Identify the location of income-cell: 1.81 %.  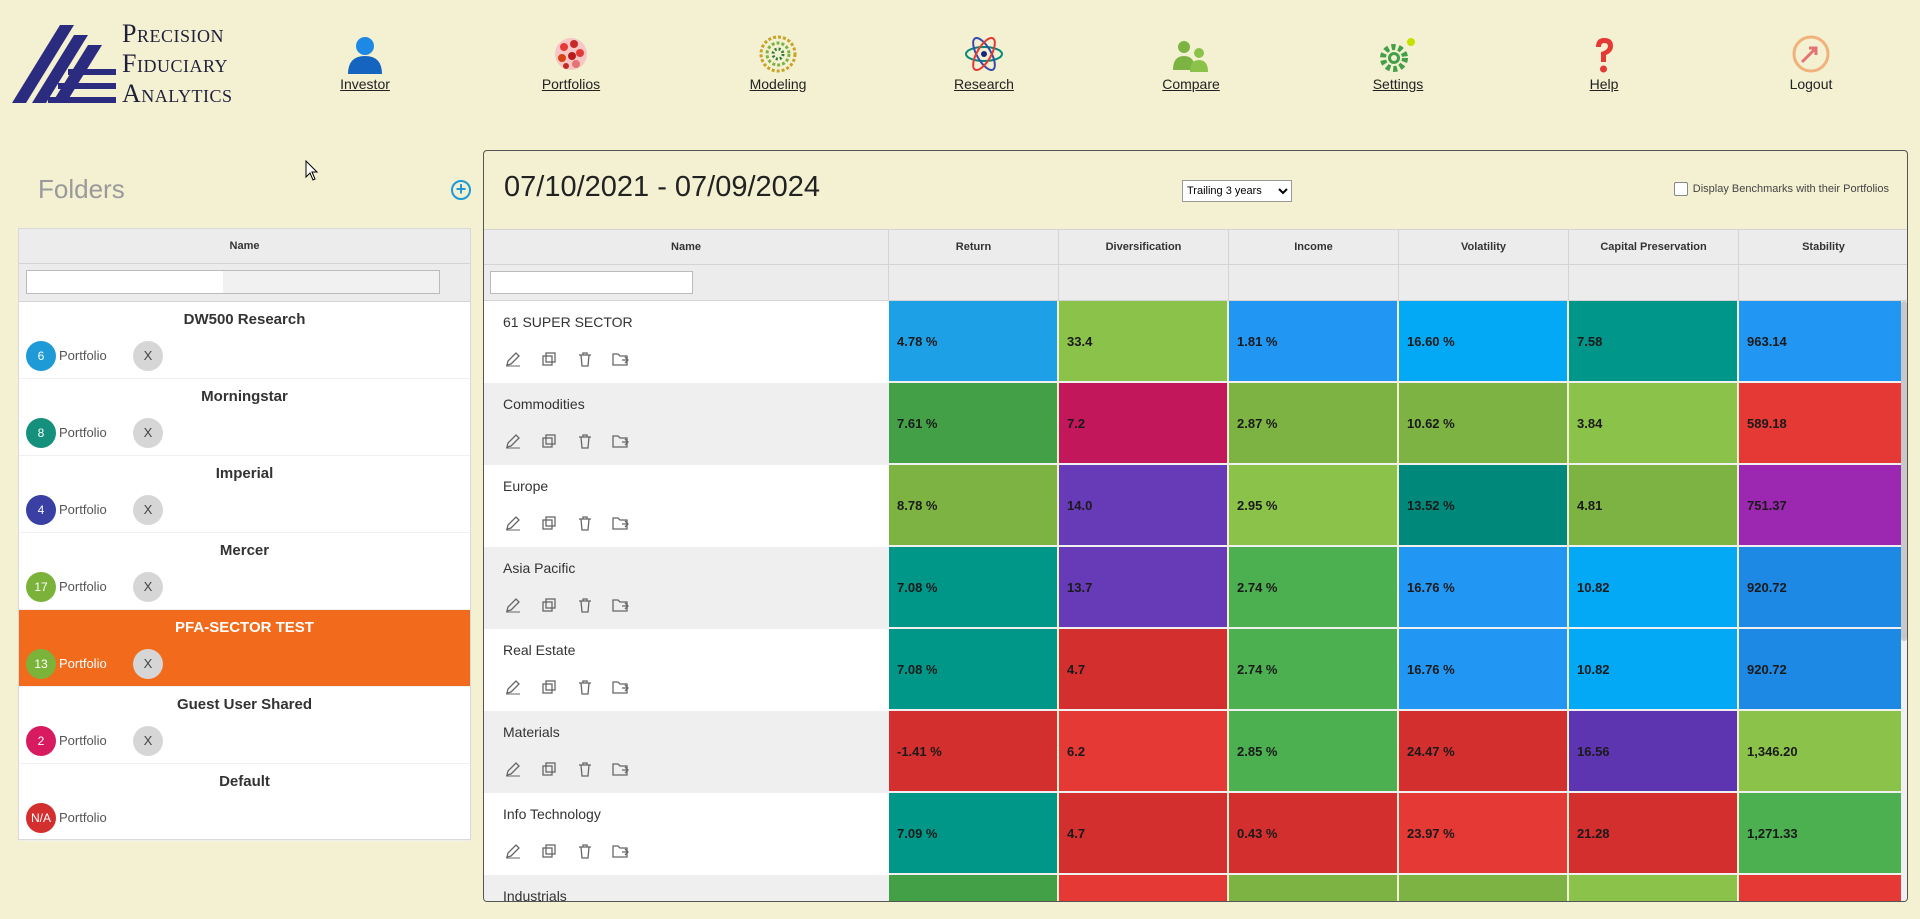
(1313, 342).